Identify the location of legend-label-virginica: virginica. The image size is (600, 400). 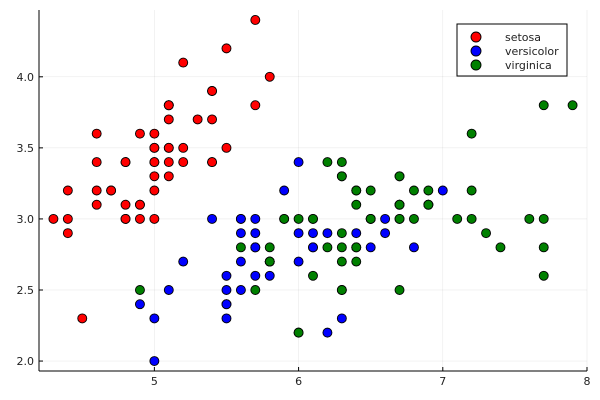
(528, 65).